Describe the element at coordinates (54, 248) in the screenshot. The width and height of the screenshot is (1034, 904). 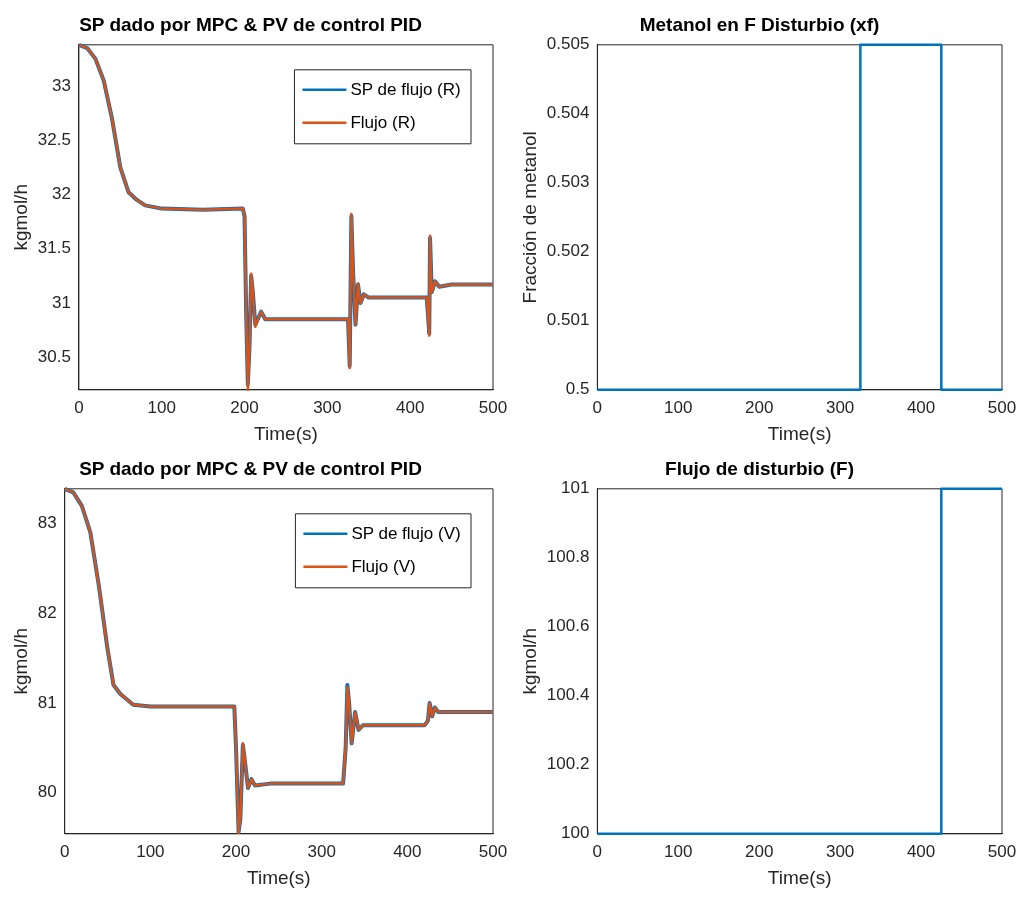
I see `y-tick-label: 31.5` at that location.